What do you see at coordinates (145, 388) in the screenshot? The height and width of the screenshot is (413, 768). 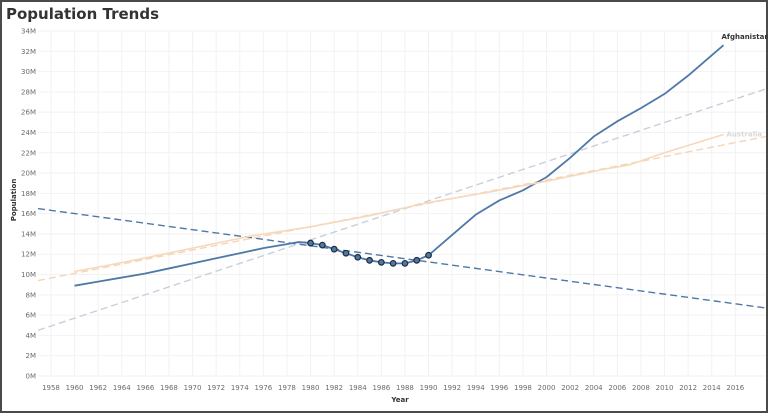 I see `x-tick-label: 1966` at bounding box center [145, 388].